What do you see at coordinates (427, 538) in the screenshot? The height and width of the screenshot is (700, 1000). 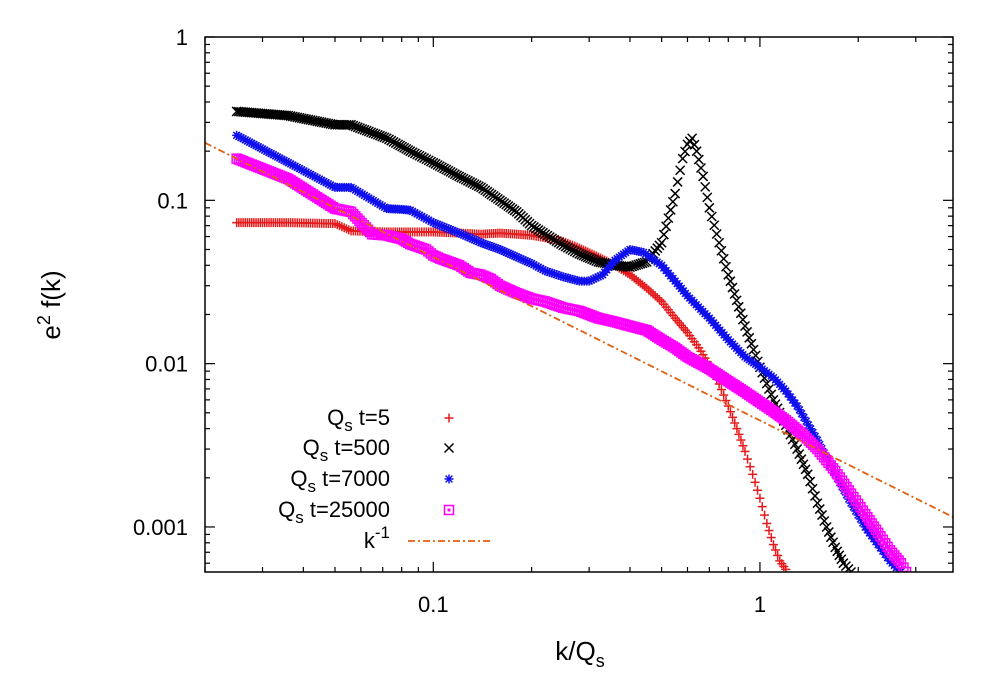 I see `legend-item: k-1` at bounding box center [427, 538].